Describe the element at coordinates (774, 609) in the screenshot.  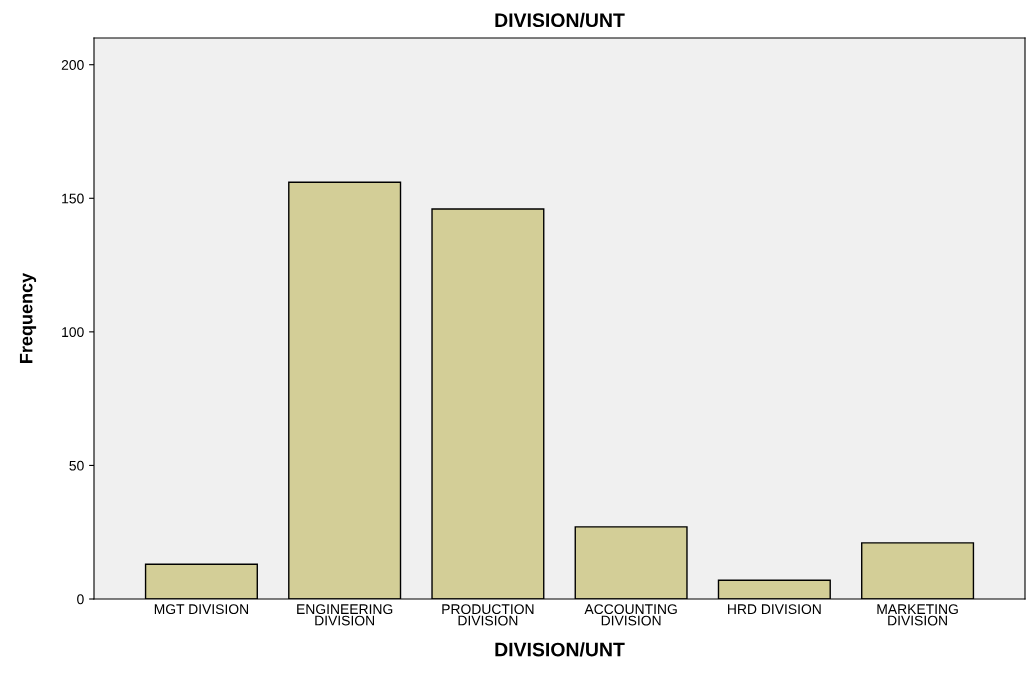
I see `x-tick-label: HRD DIVISION` at that location.